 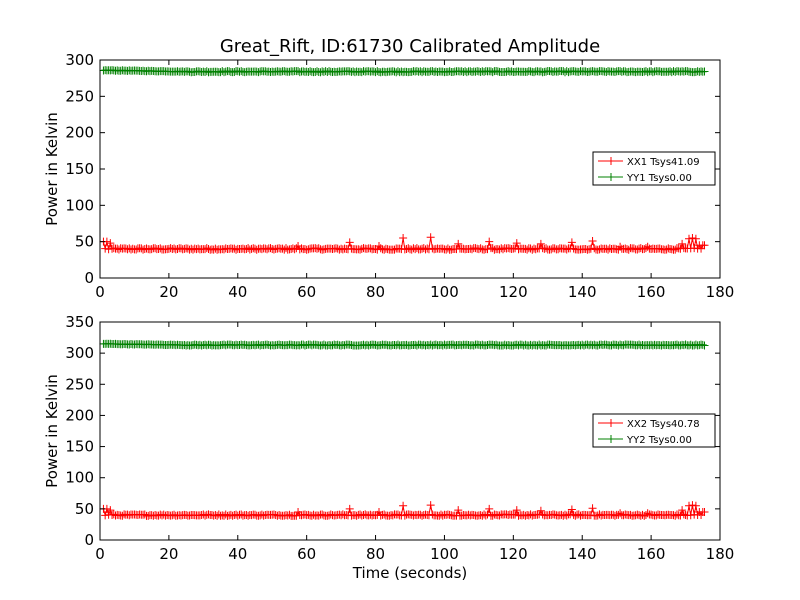 I want to click on x-tick-label: 0, so click(x=100, y=292).